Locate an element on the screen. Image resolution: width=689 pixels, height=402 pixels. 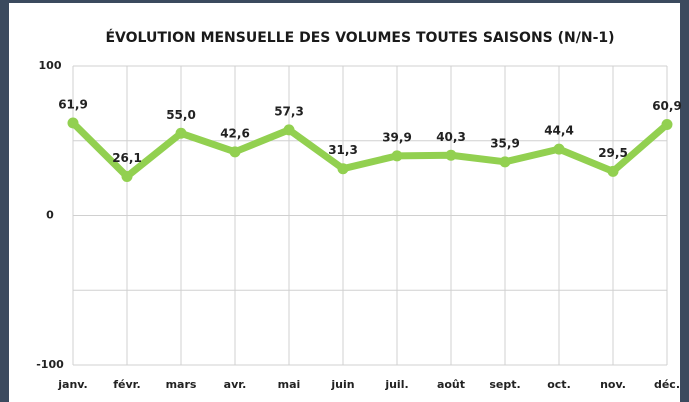
y-tick-label: -100 is located at coordinates (50, 364).